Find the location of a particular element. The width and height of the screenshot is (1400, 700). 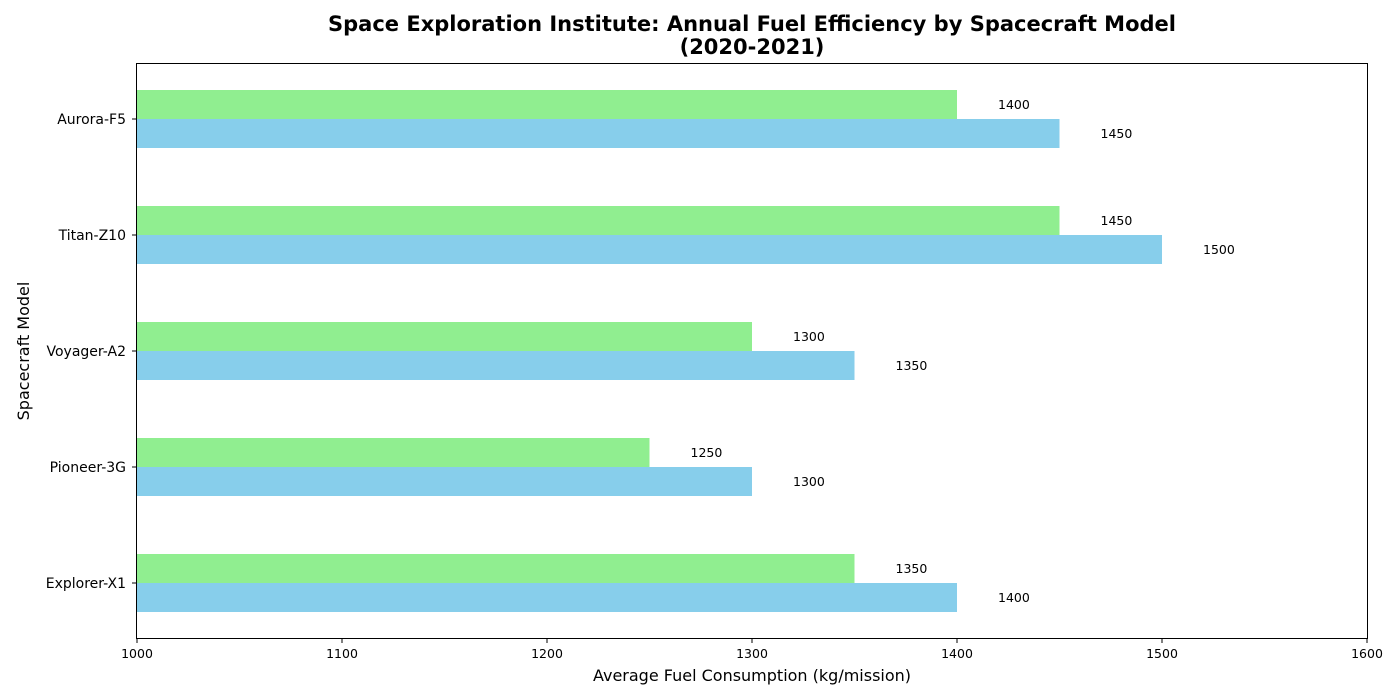

y-tick-label-aurora-f5: Aurora-F5 is located at coordinates (91, 120).